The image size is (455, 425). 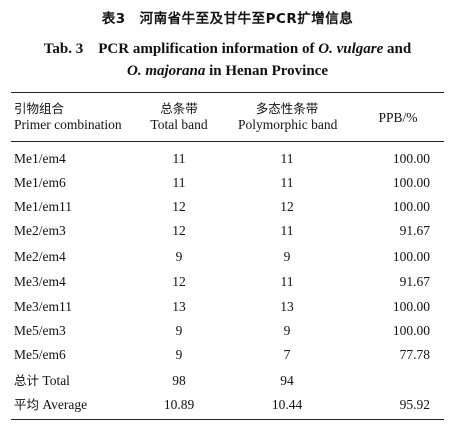 I want to click on title-suffix: in Henan Province, so click(x=266, y=71).